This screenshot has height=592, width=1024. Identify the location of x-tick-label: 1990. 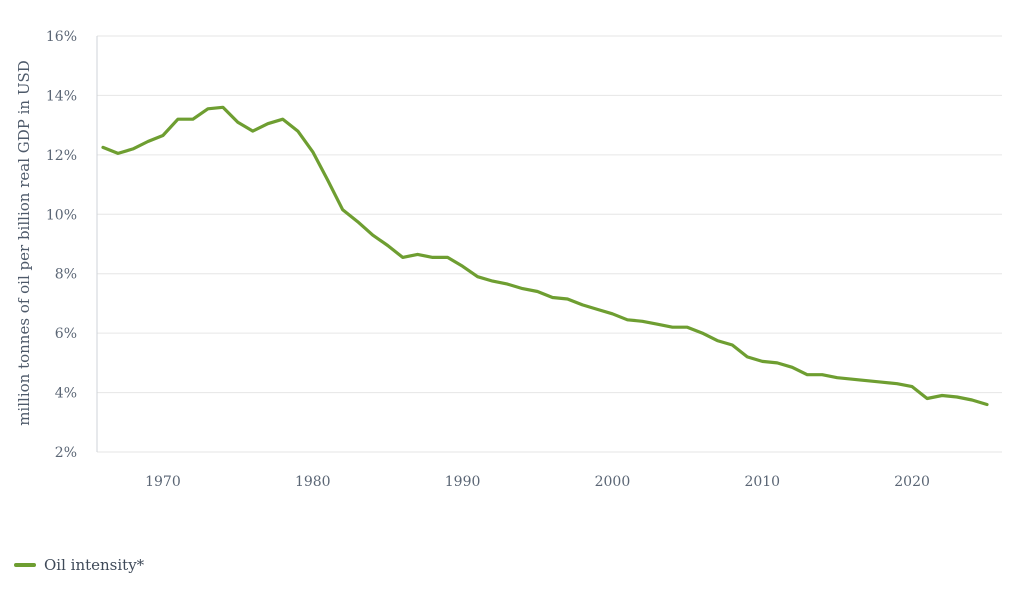
(463, 482).